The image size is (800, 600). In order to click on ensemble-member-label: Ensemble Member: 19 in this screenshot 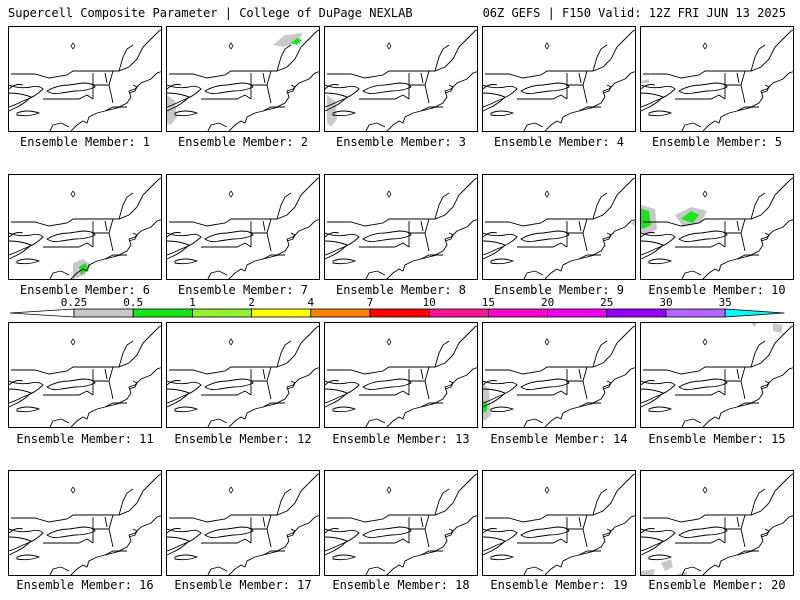, I will do `click(559, 585)`.